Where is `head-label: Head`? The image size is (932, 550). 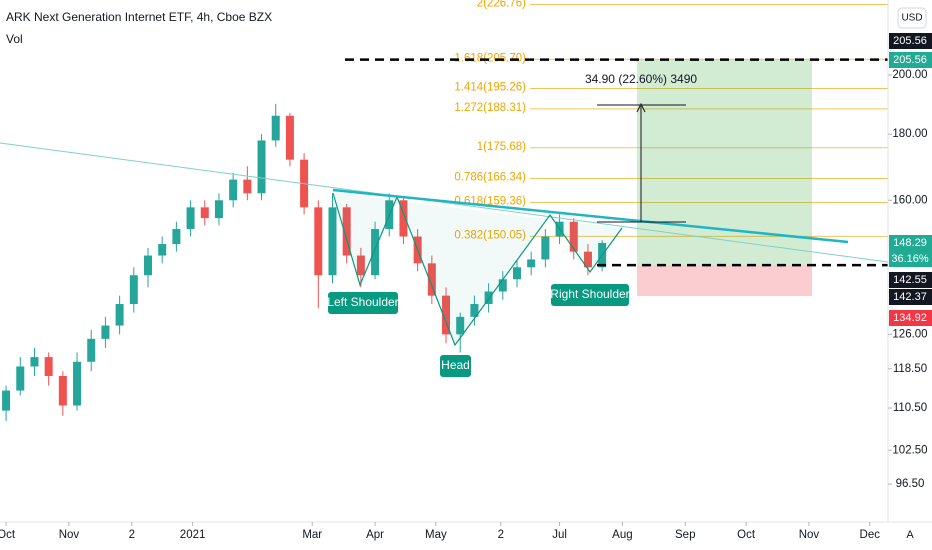 head-label: Head is located at coordinates (455, 366).